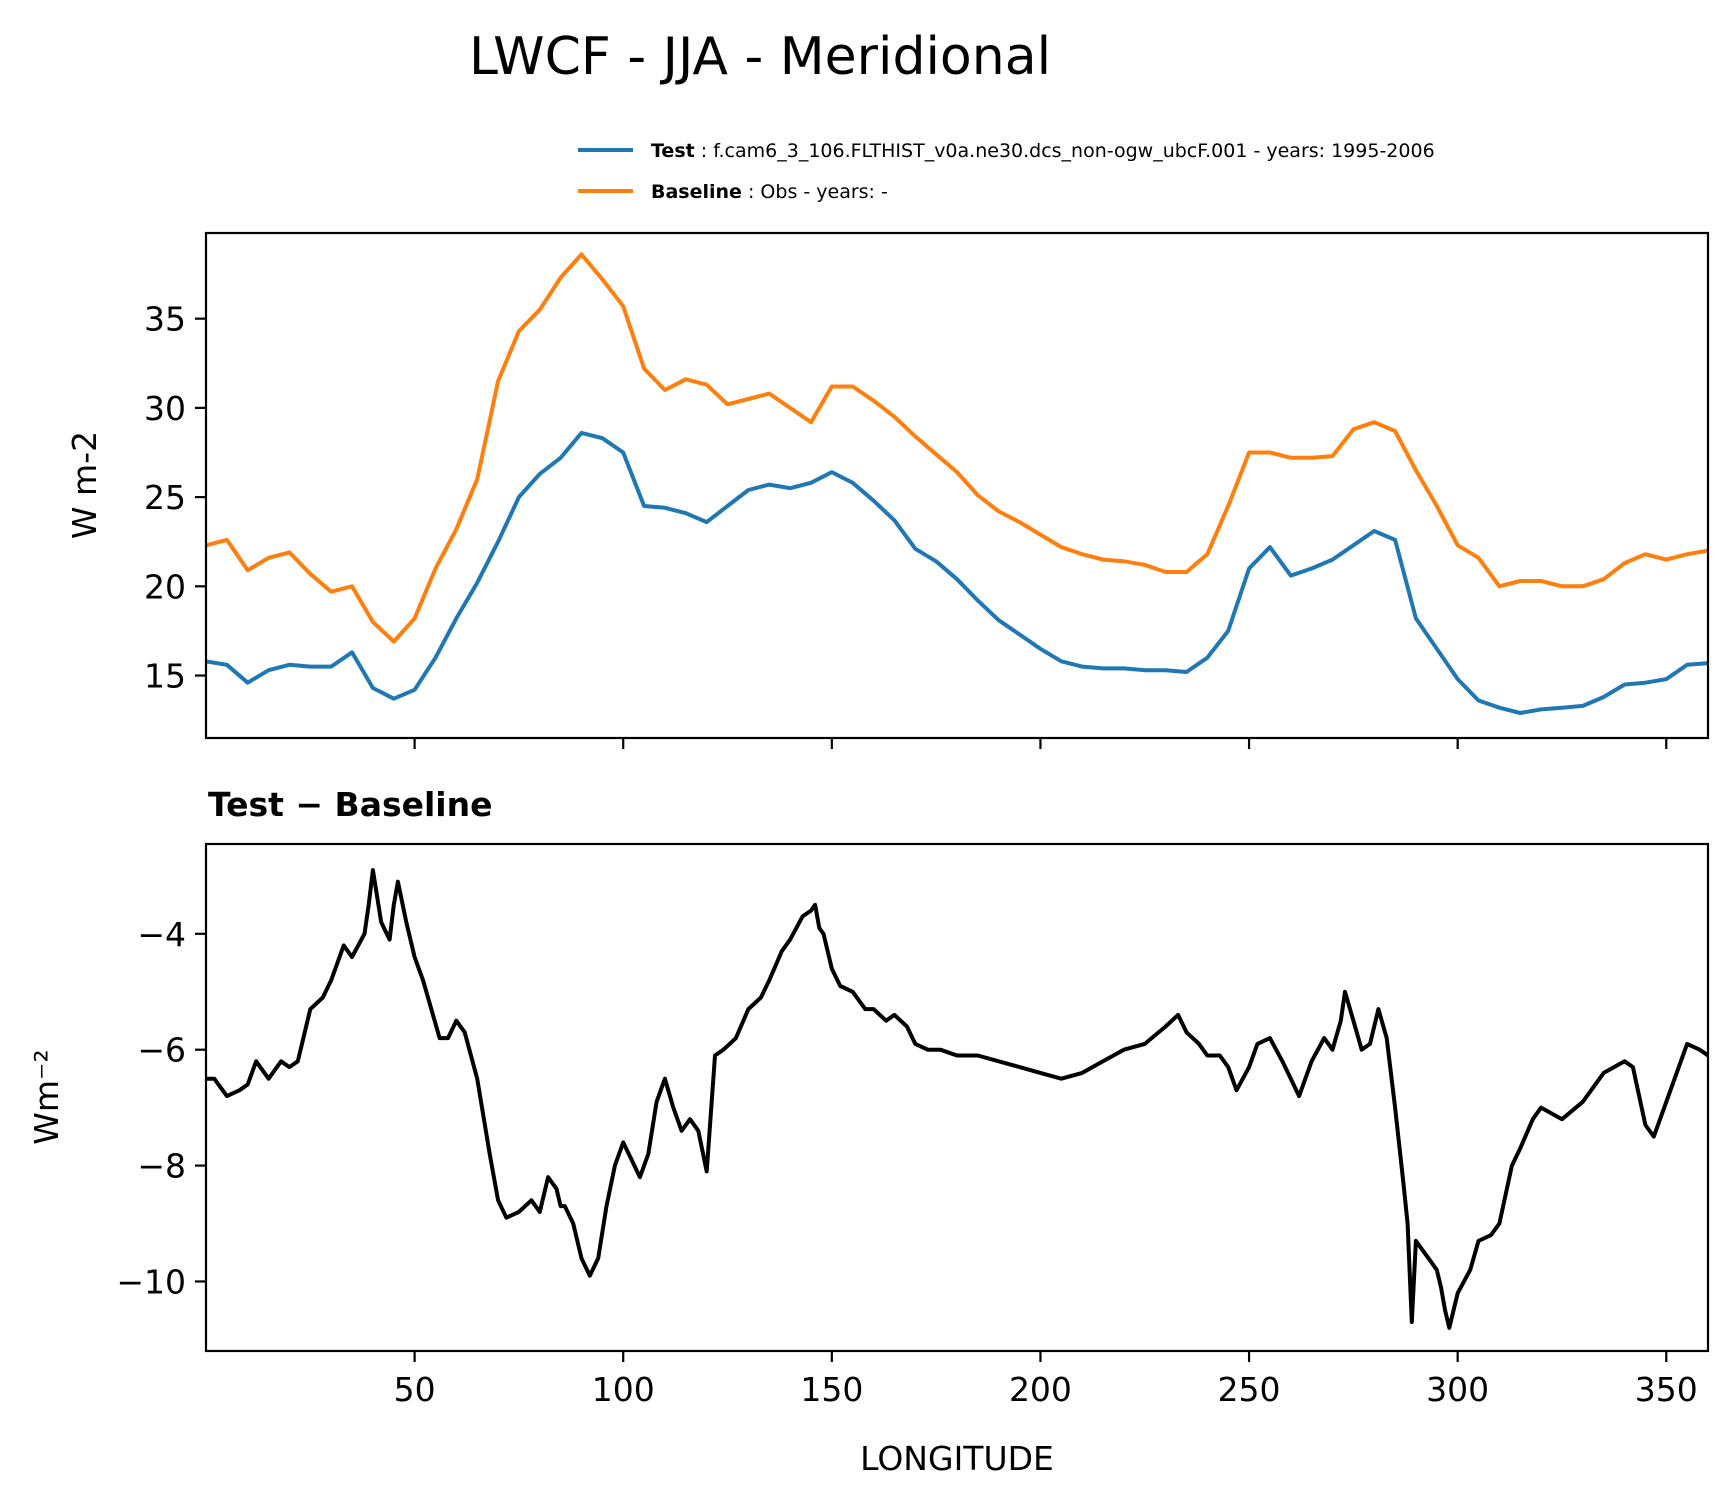 The height and width of the screenshot is (1496, 1723). I want to click on top-y-tick-label: 30, so click(165, 408).